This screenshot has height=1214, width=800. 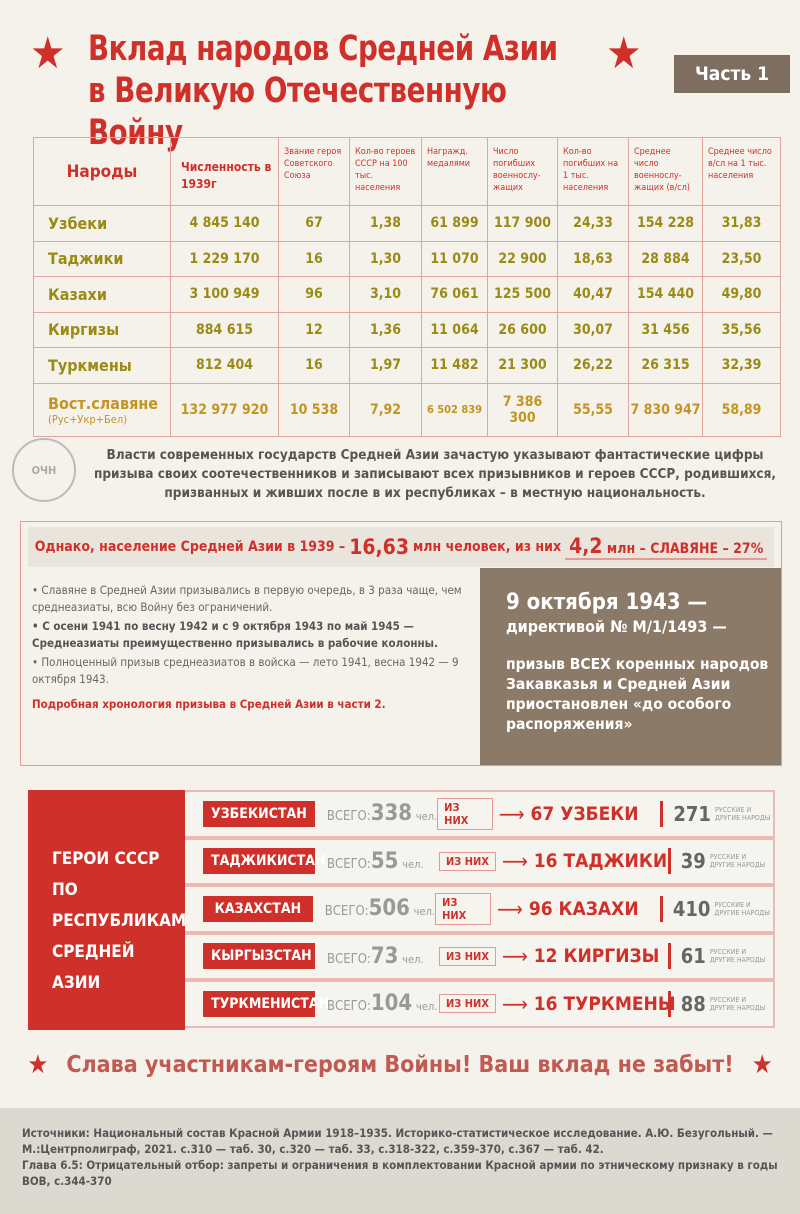 I want to click on column-header: Число погибших военнослу-жащих, so click(x=522, y=171).